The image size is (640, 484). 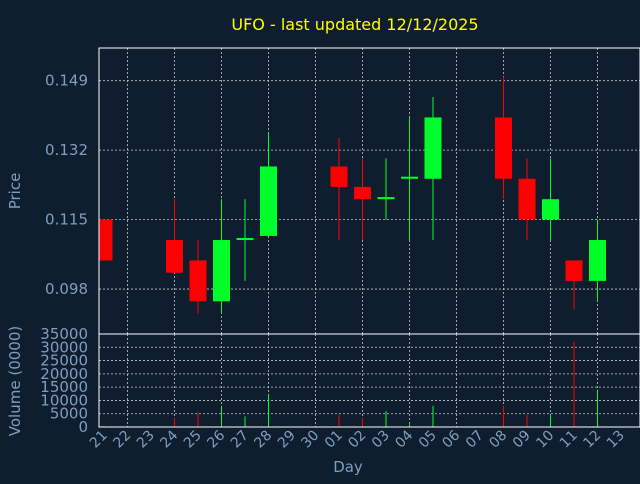 What do you see at coordinates (83, 427) in the screenshot?
I see `volume-tick-label: 0` at bounding box center [83, 427].